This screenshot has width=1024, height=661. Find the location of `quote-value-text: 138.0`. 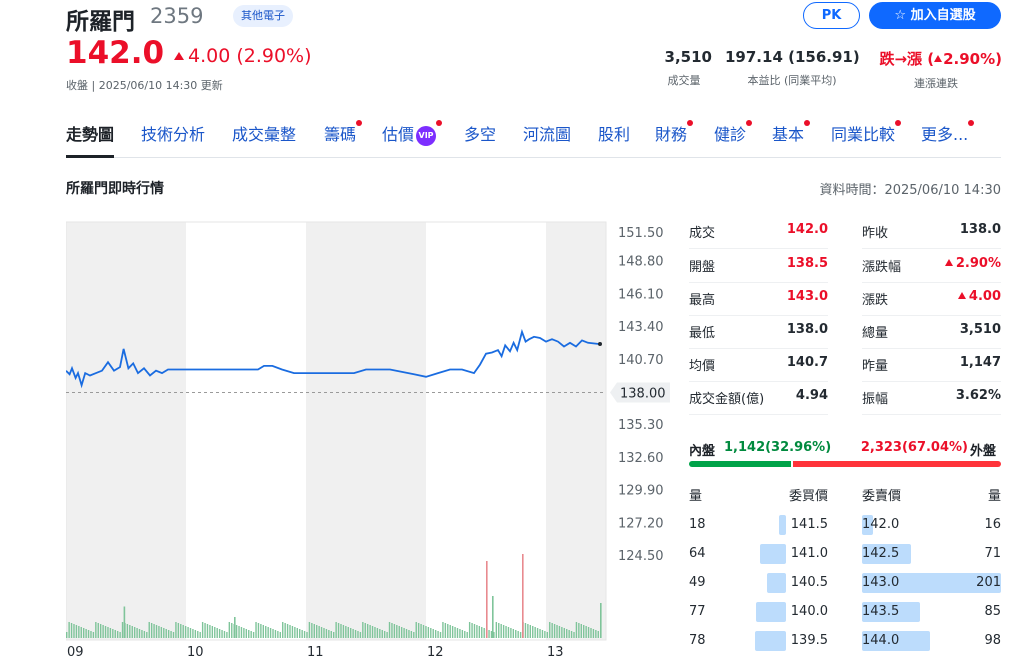

quote-value-text: 138.0 is located at coordinates (807, 329).